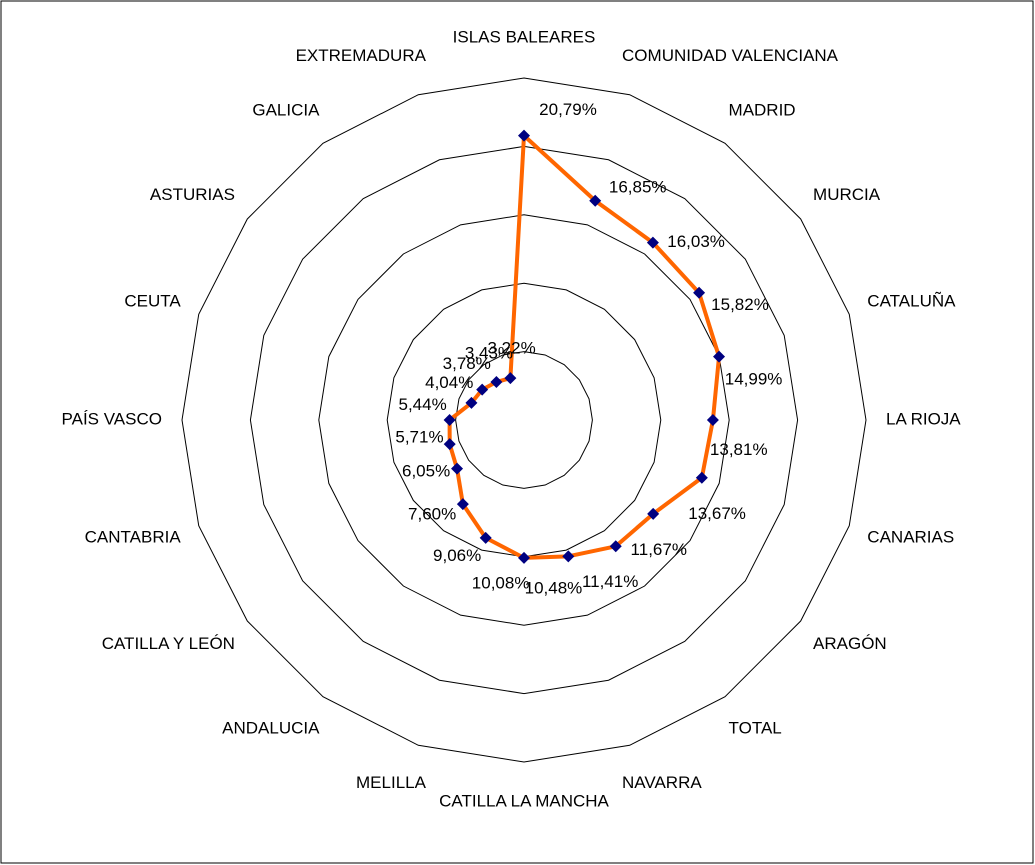 The image size is (1035, 865). I want to click on value-label: 3,22%, so click(512, 348).